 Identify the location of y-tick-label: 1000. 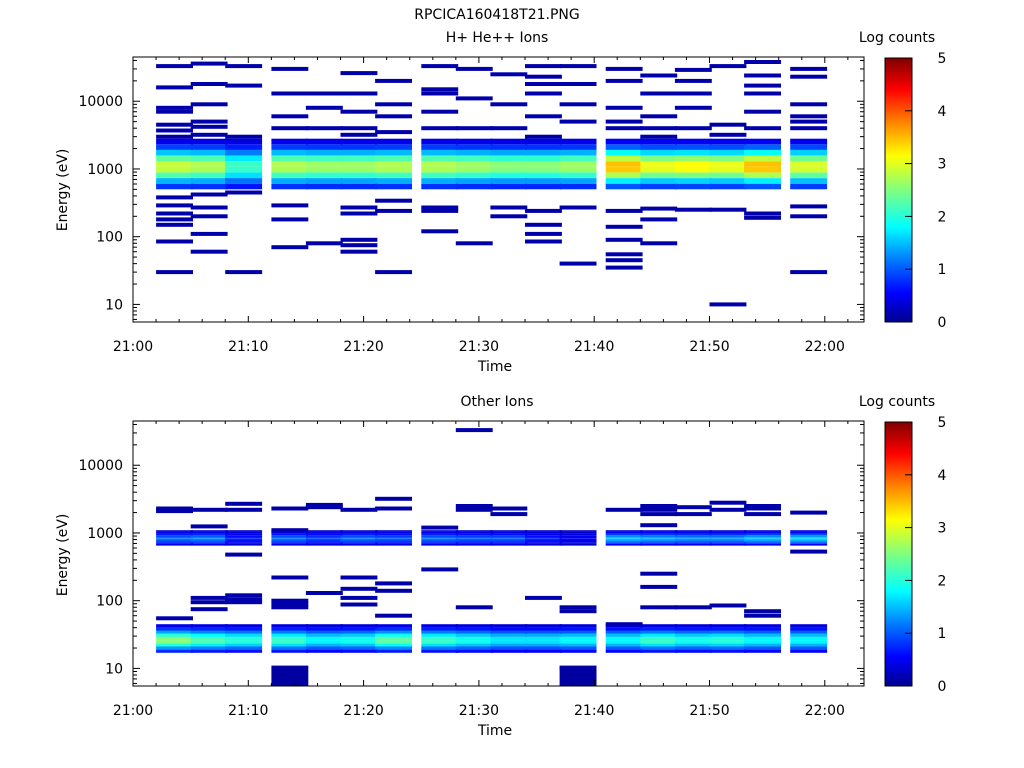
(105, 534).